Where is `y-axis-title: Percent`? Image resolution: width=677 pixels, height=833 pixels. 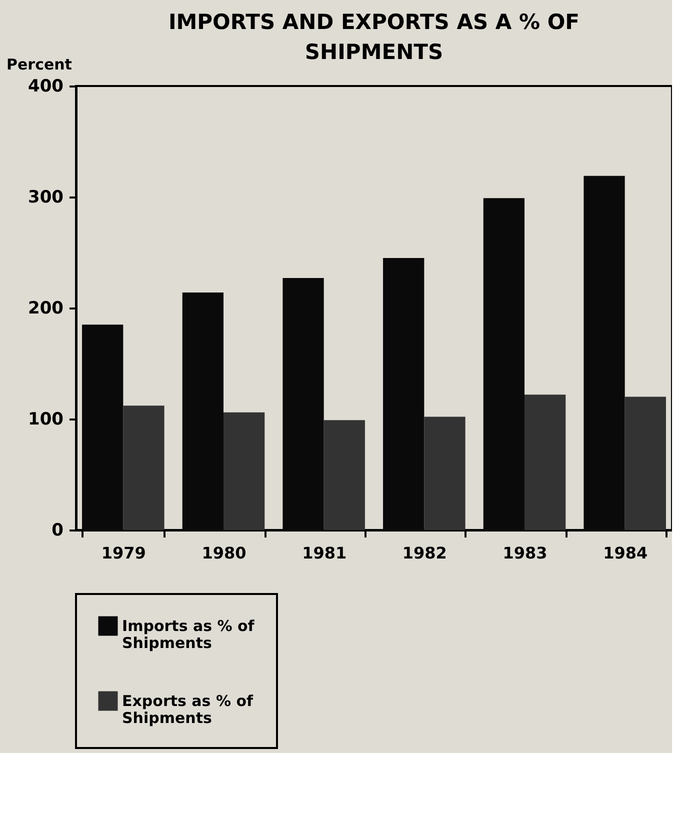 y-axis-title: Percent is located at coordinates (39, 65).